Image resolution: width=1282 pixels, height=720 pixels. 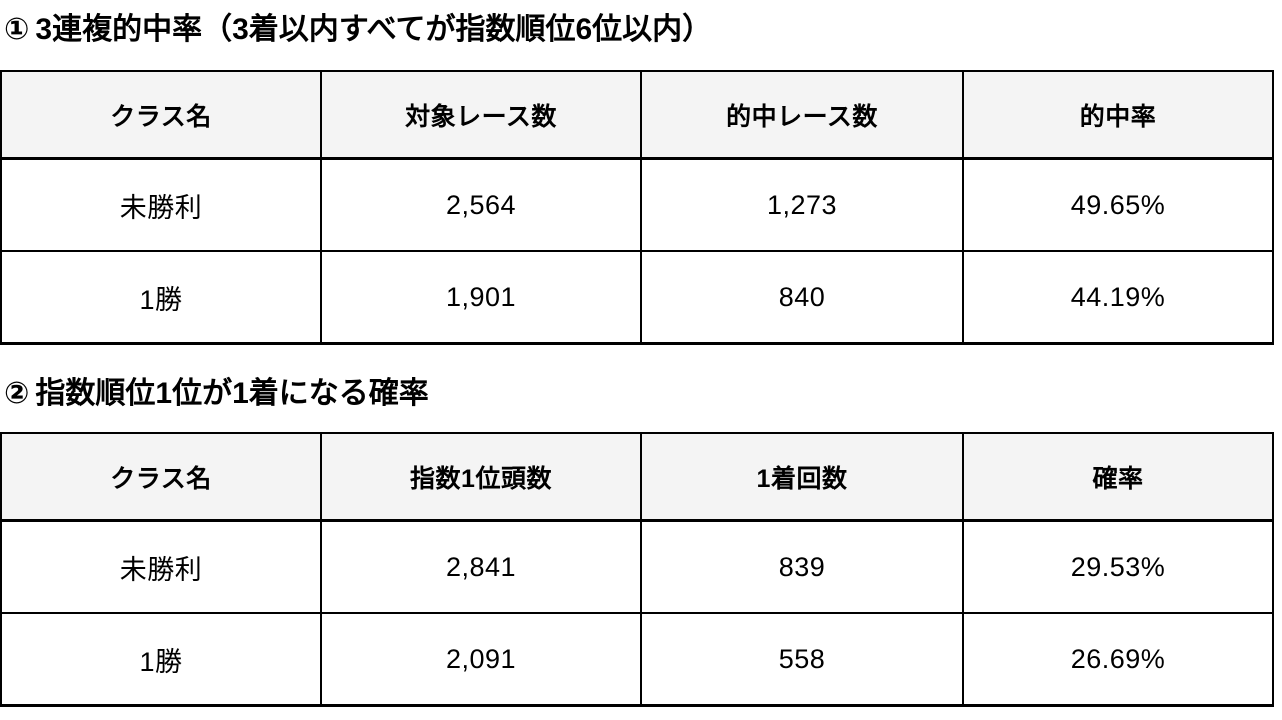 What do you see at coordinates (481, 659) in the screenshot?
I see `table-cell-index-top-count: 2,091` at bounding box center [481, 659].